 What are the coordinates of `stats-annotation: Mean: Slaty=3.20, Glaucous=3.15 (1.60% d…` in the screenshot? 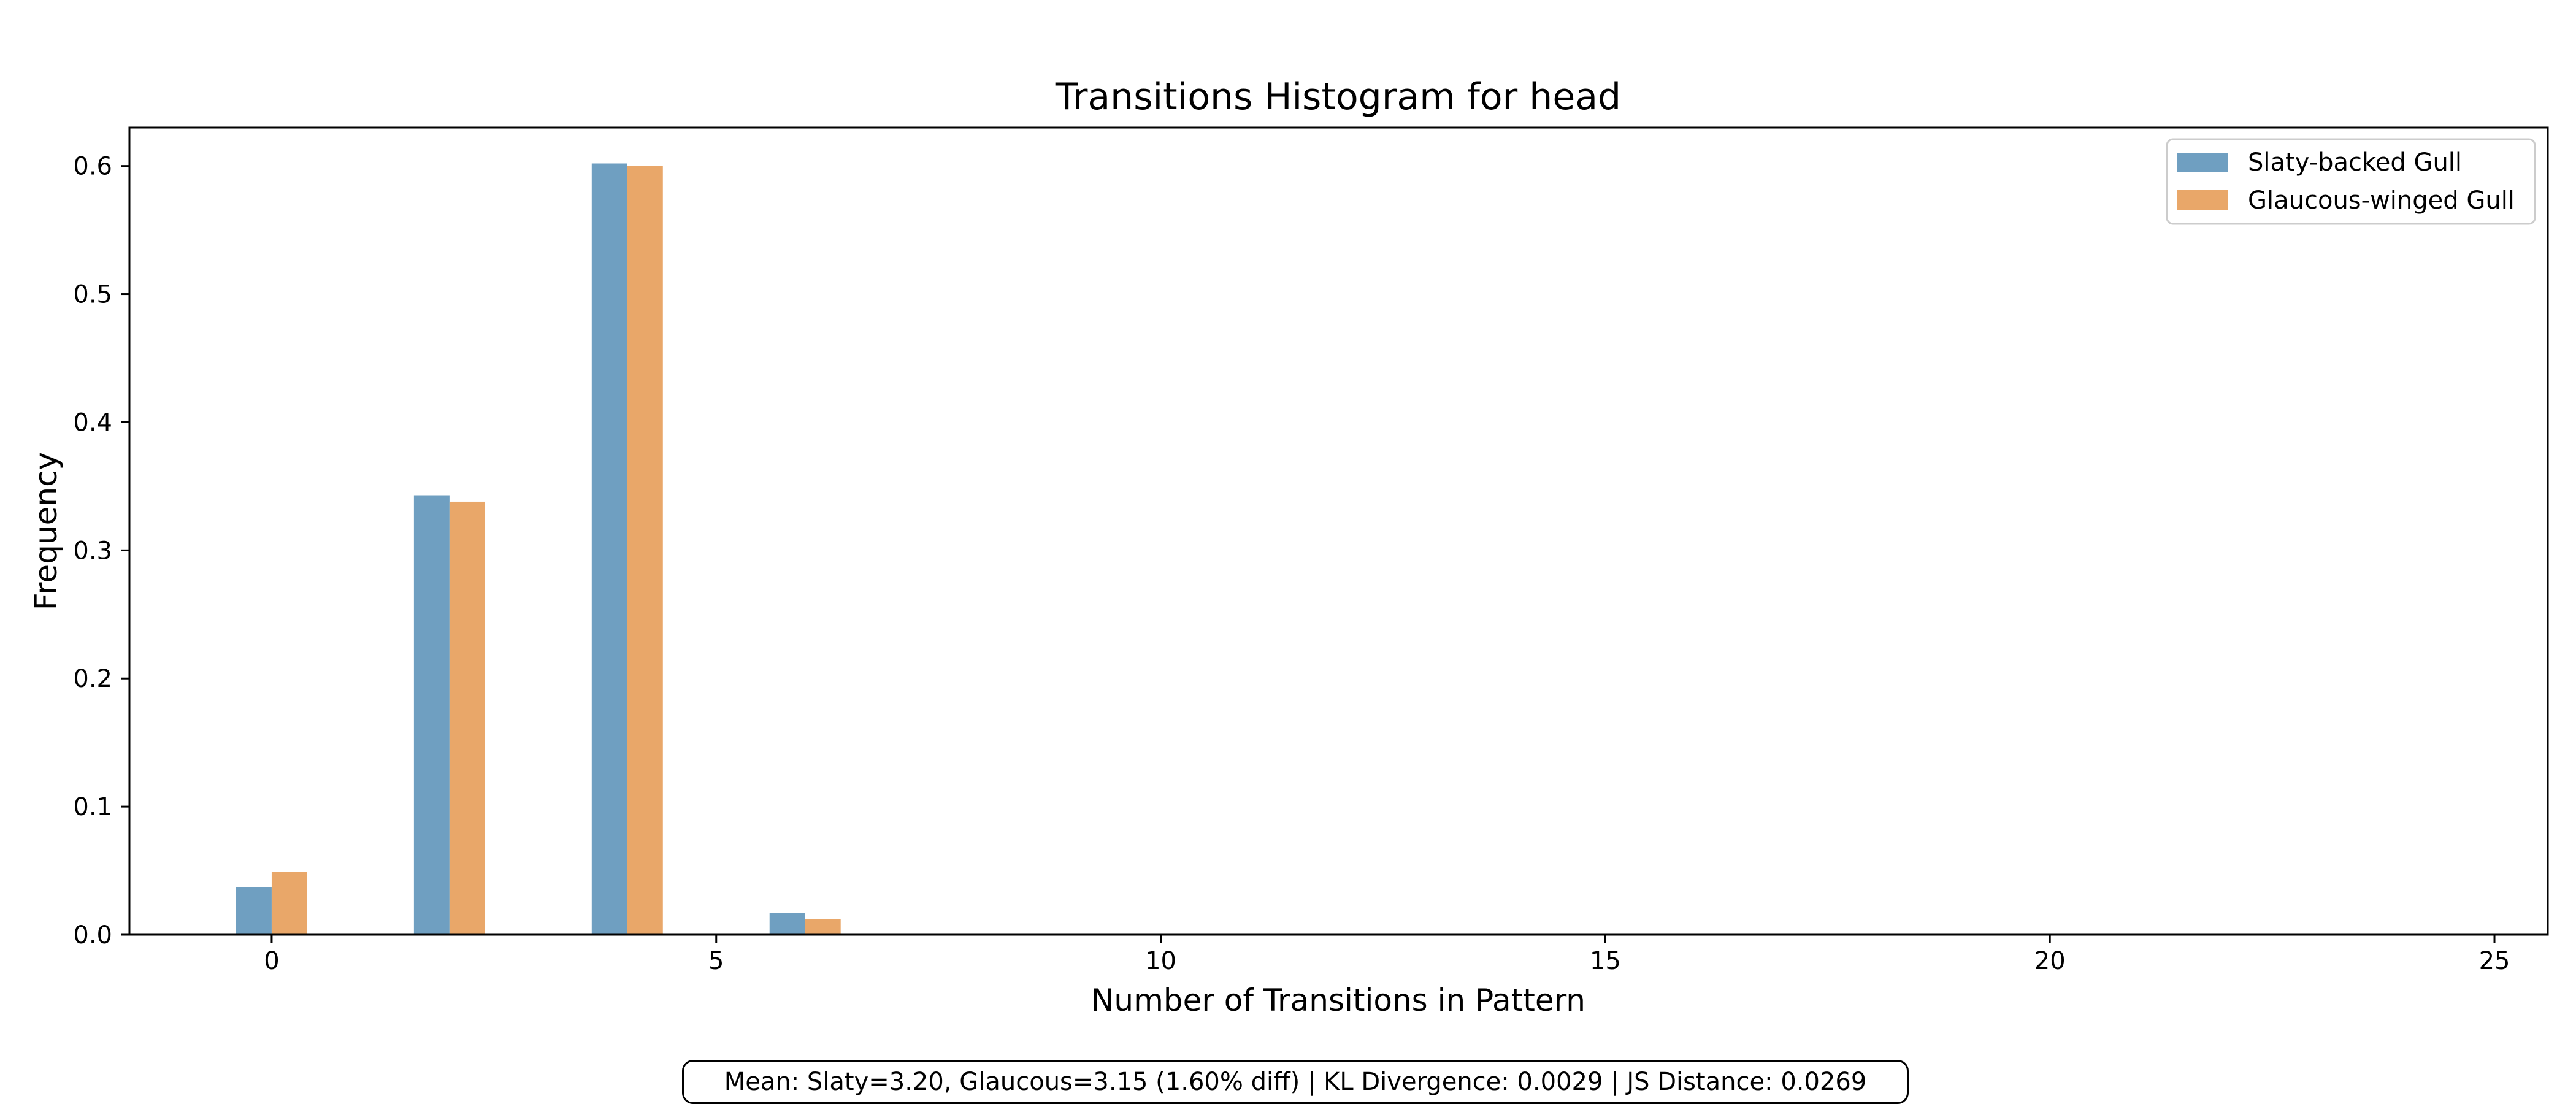 It's located at (1295, 1082).